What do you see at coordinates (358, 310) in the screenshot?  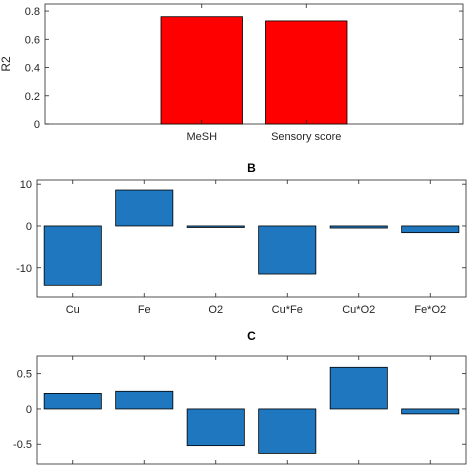 I see `x-tick-label: Cu*O2` at bounding box center [358, 310].